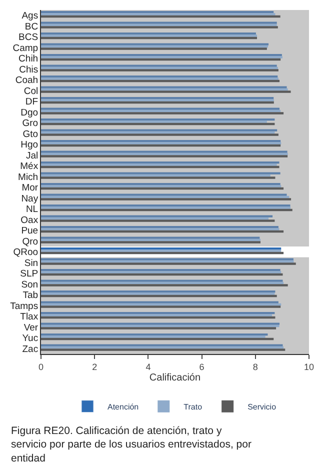 The image size is (324, 466). I want to click on y-tick-label: Ags, so click(30, 16).